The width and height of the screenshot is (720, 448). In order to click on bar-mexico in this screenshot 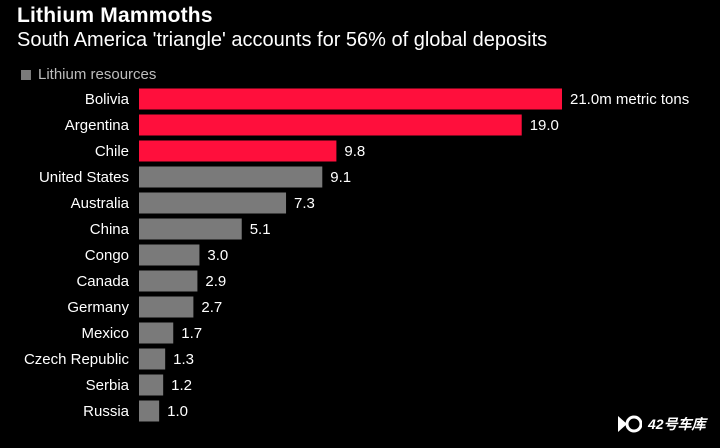, I will do `click(156, 333)`.